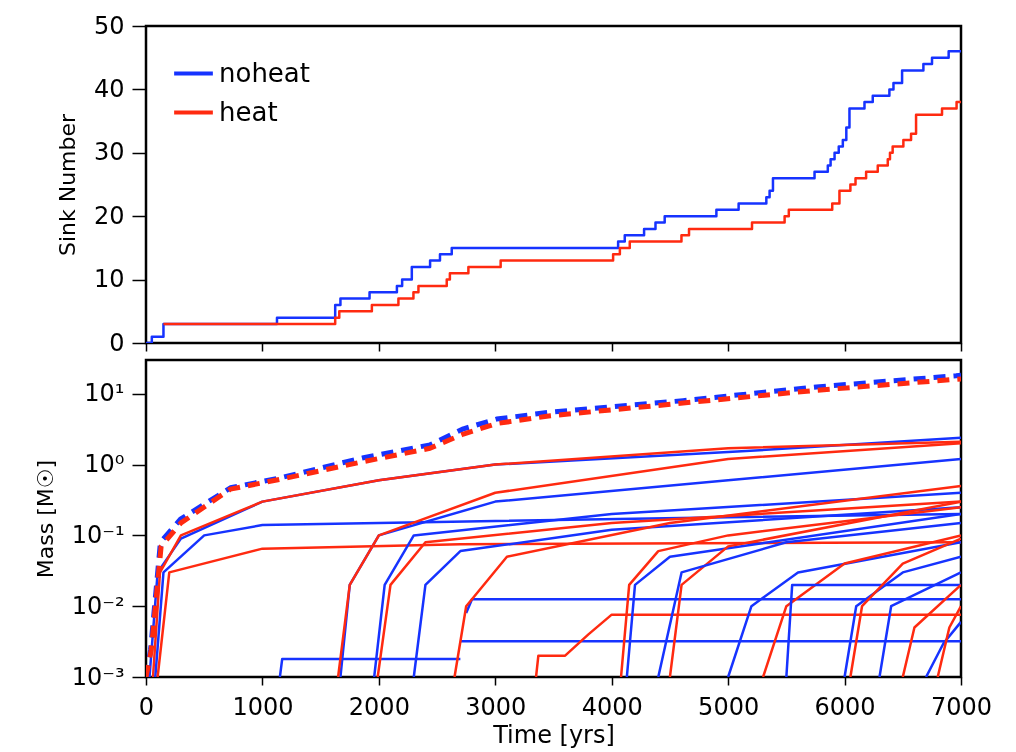 The height and width of the screenshot is (752, 1016). What do you see at coordinates (845, 706) in the screenshot?
I see `x-tick-label: 6000` at bounding box center [845, 706].